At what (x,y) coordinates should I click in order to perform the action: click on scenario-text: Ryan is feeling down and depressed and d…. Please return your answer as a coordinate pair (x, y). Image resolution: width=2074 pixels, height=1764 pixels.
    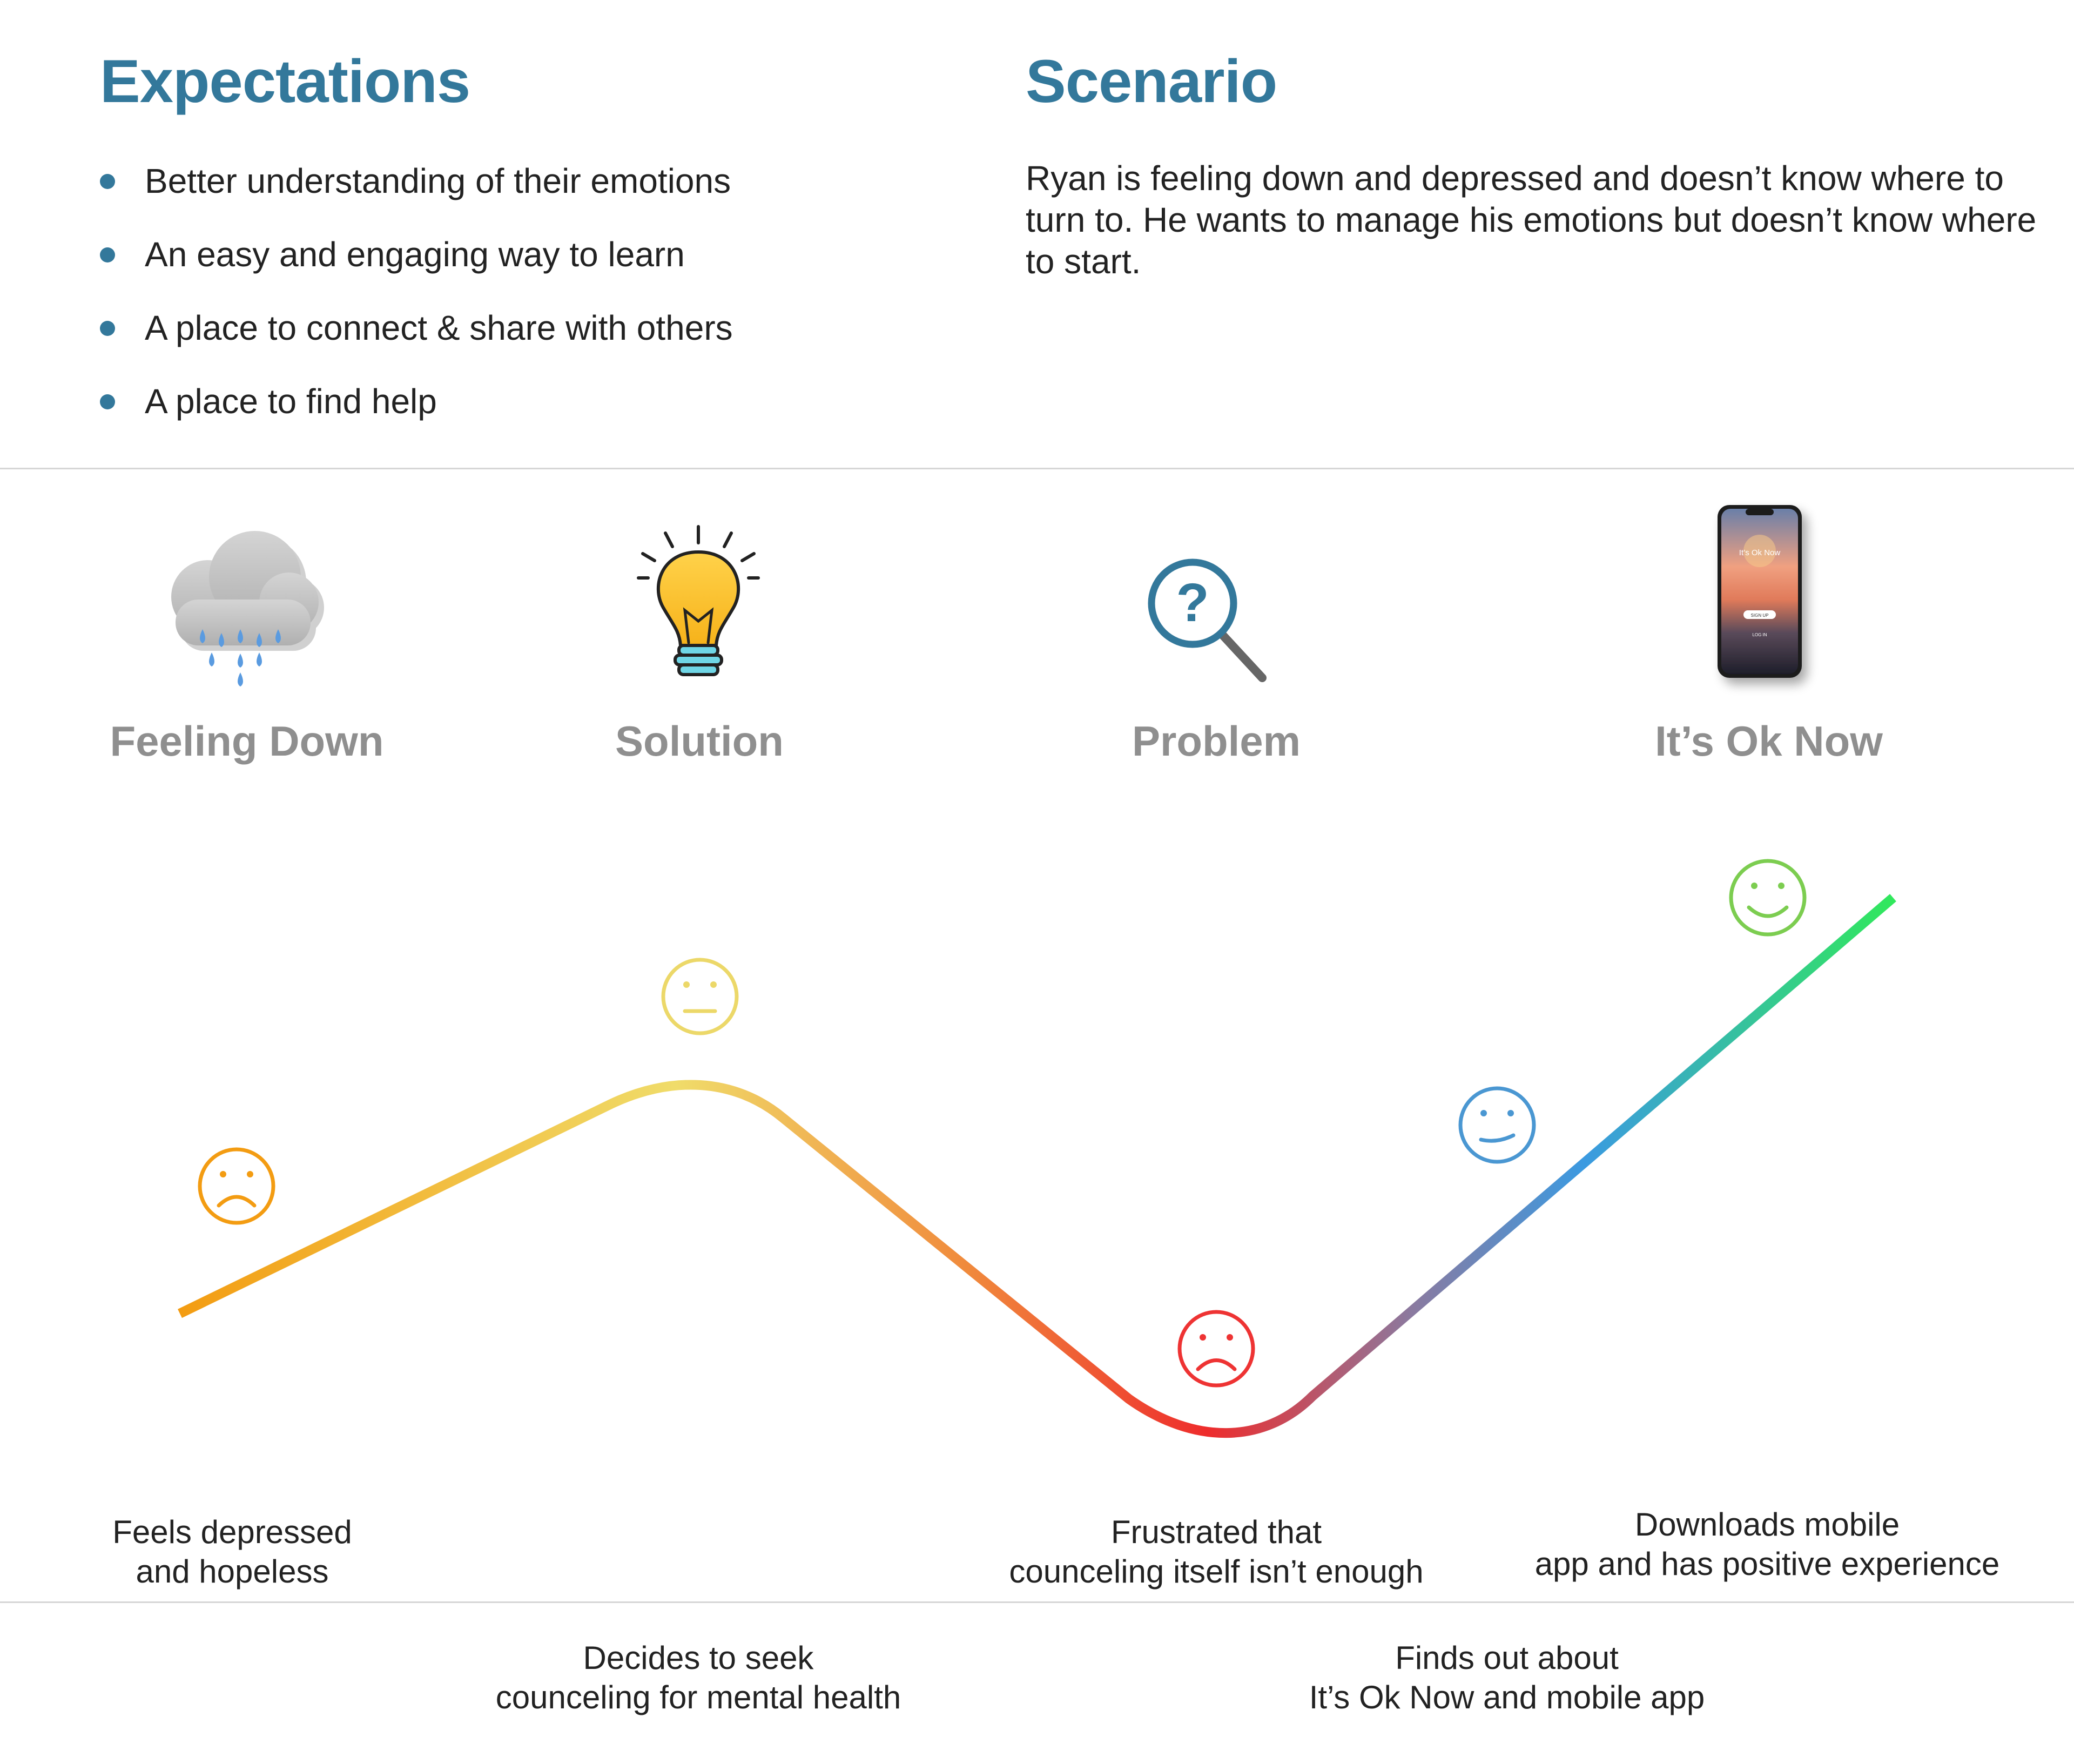
    Looking at the image, I should click on (1532, 220).